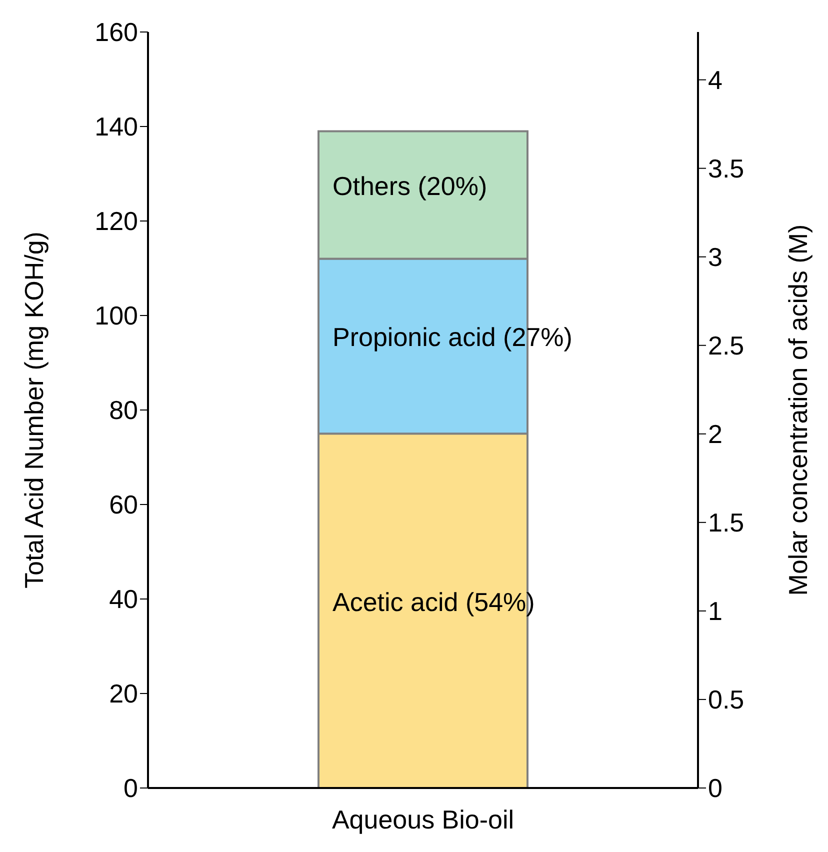  What do you see at coordinates (116, 315) in the screenshot?
I see `y-tick-label: 100` at bounding box center [116, 315].